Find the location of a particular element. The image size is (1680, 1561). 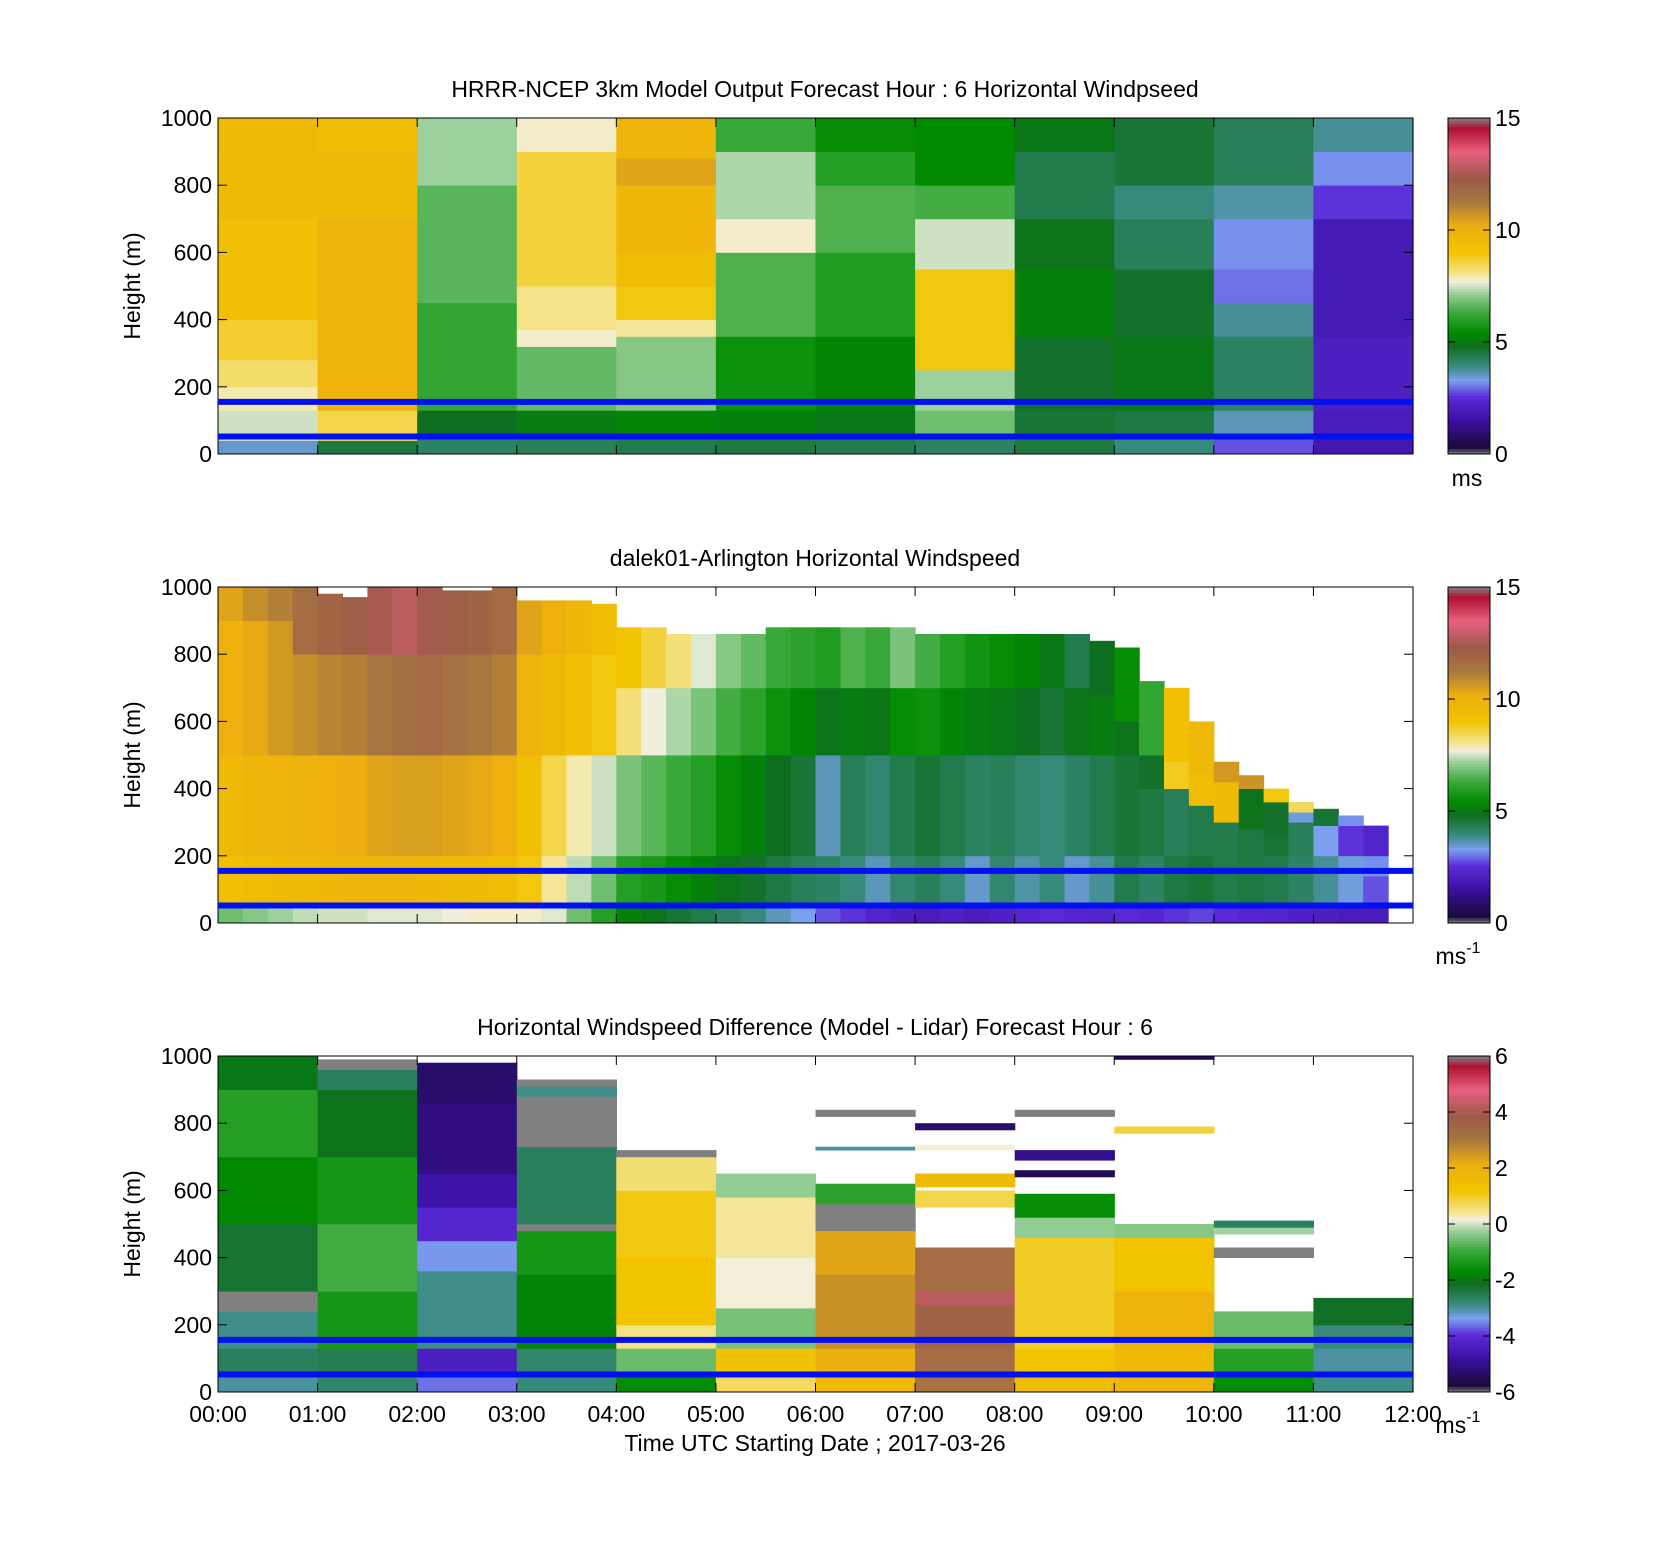

x-tick-label: 04:00 is located at coordinates (617, 1414).